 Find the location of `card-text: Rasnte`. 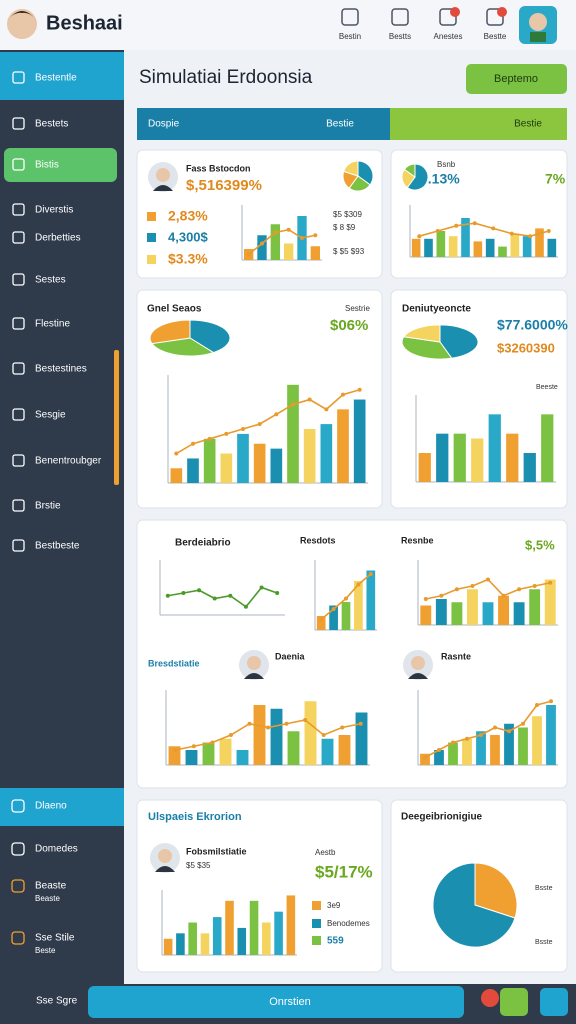

card-text: Rasnte is located at coordinates (456, 656).